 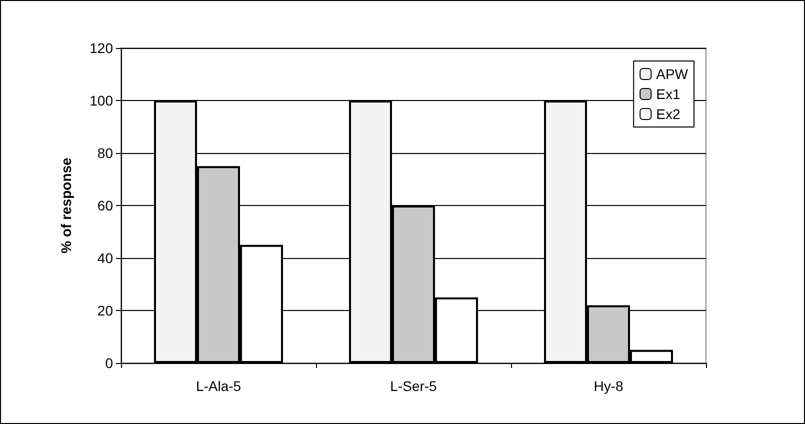 What do you see at coordinates (109, 363) in the screenshot?
I see `y-tick-label: 0` at bounding box center [109, 363].